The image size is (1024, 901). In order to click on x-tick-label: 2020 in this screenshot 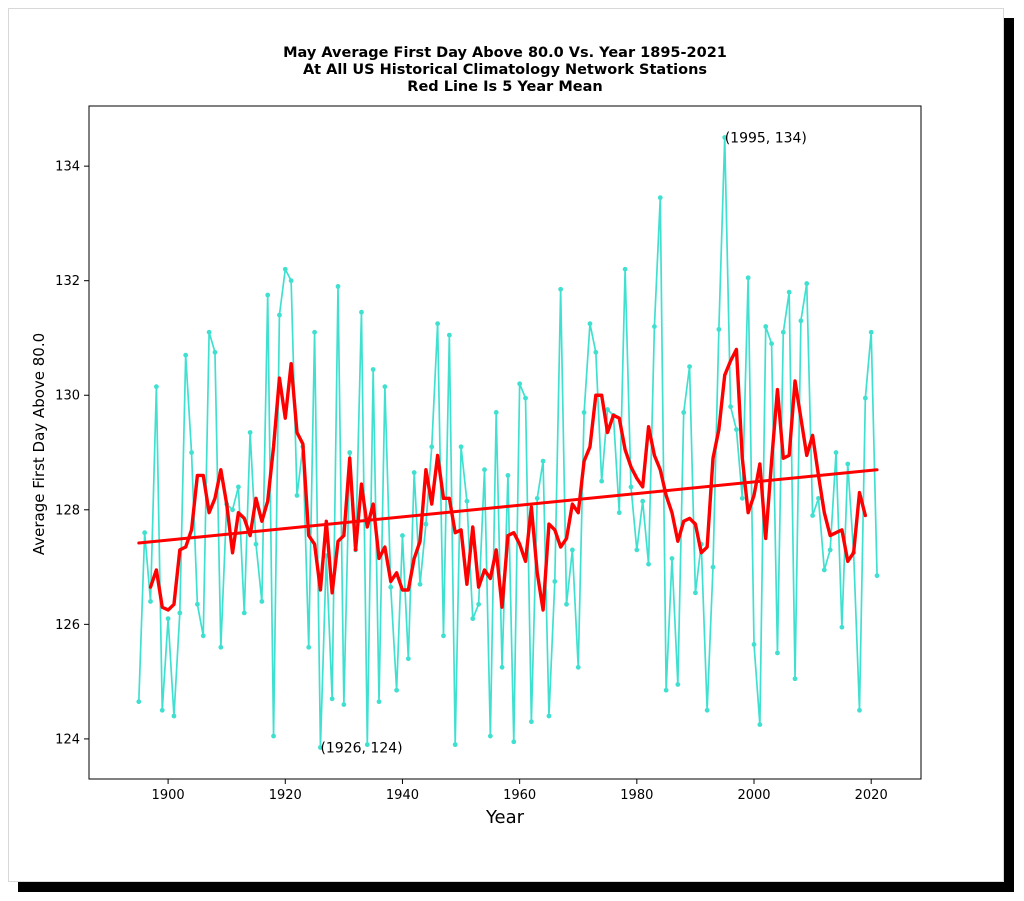, I will do `click(871, 795)`.